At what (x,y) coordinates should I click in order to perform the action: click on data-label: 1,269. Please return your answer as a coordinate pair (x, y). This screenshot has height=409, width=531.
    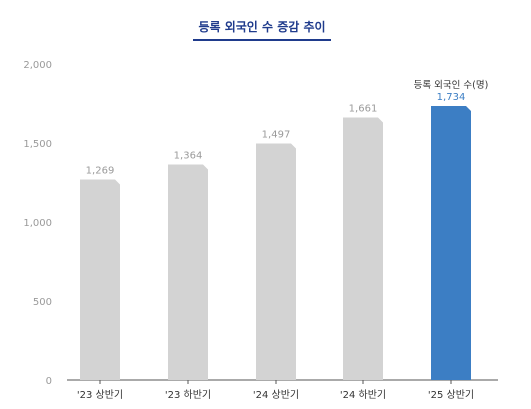
    Looking at the image, I should click on (100, 170).